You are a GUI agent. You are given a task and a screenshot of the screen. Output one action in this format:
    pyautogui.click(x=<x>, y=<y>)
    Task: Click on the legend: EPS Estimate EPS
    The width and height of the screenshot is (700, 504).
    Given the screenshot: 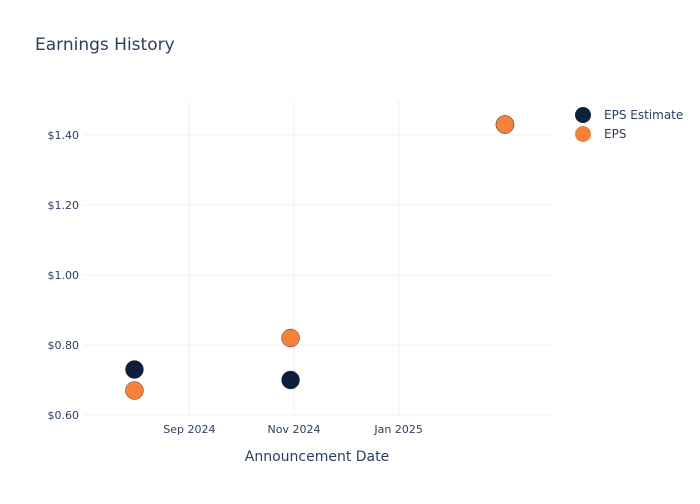 What is the action you would take?
    pyautogui.click(x=629, y=124)
    